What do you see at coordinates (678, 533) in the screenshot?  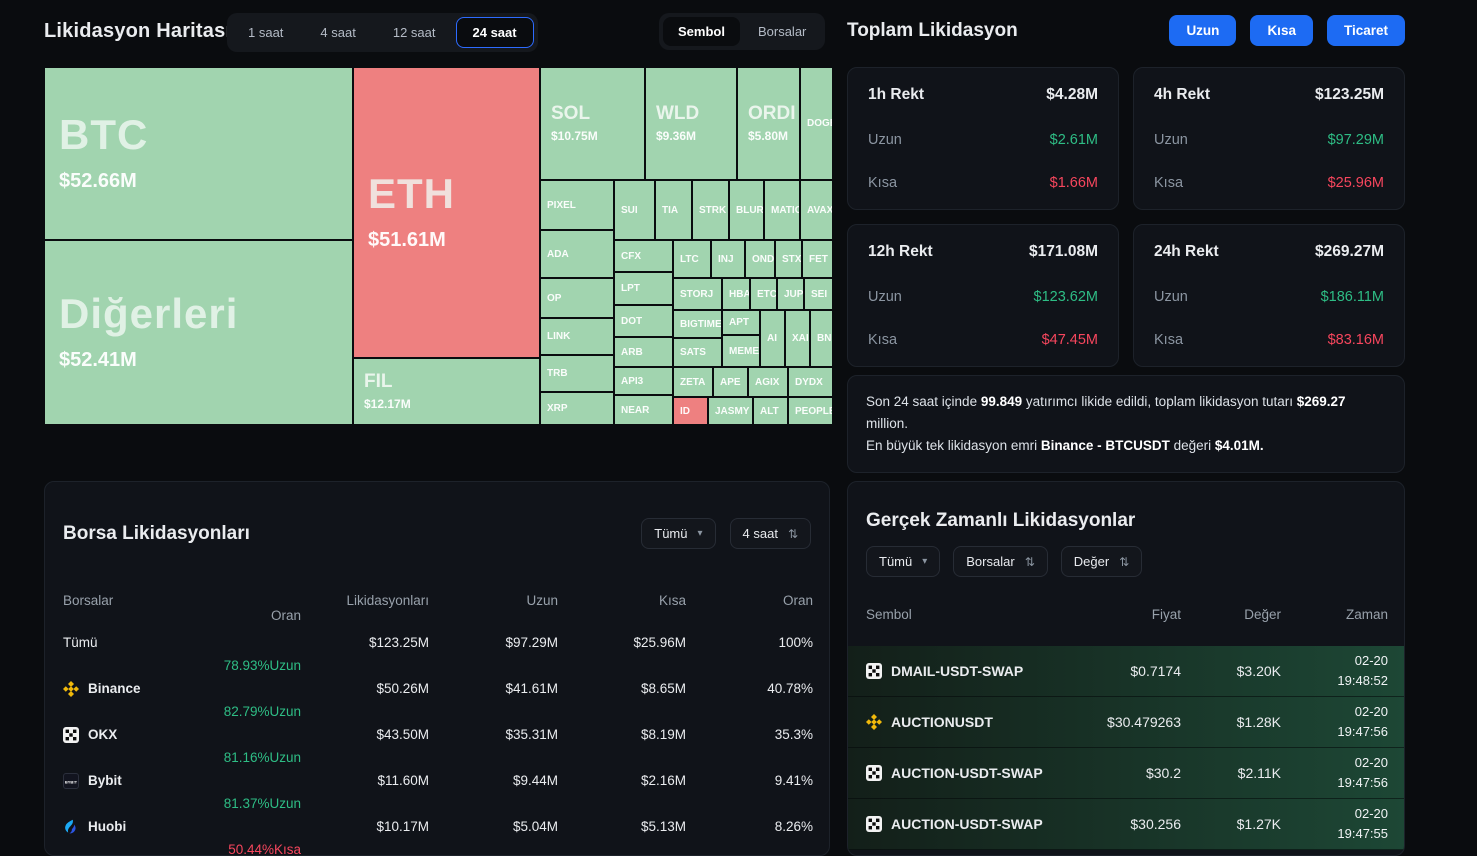 I see `exchange-filter-select: Tümü ▾` at bounding box center [678, 533].